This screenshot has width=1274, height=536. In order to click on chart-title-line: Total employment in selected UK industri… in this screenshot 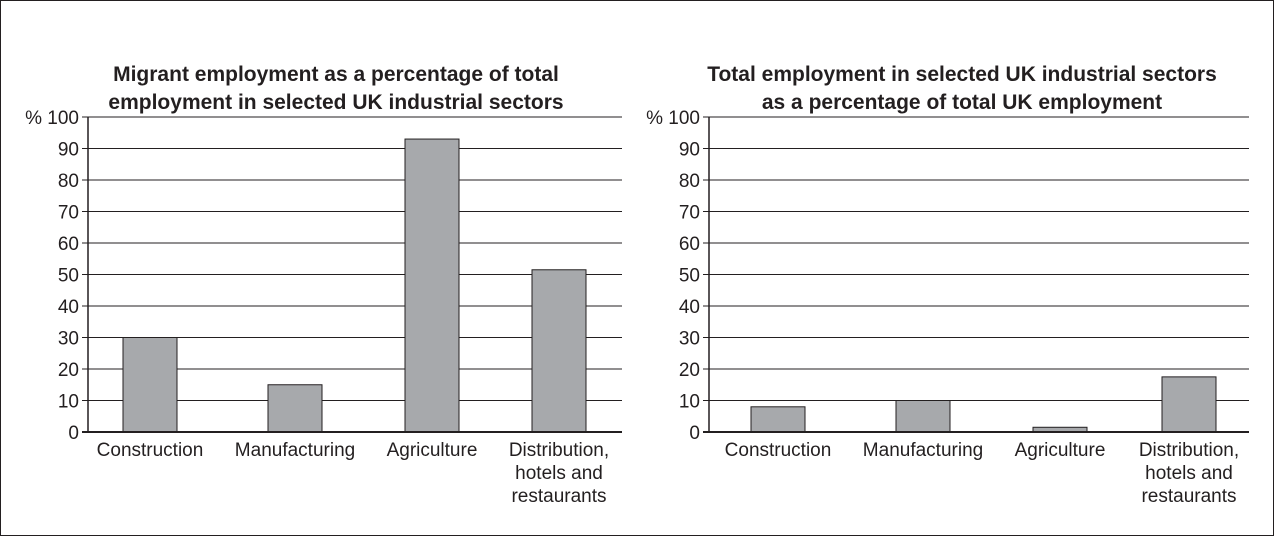, I will do `click(962, 74)`.